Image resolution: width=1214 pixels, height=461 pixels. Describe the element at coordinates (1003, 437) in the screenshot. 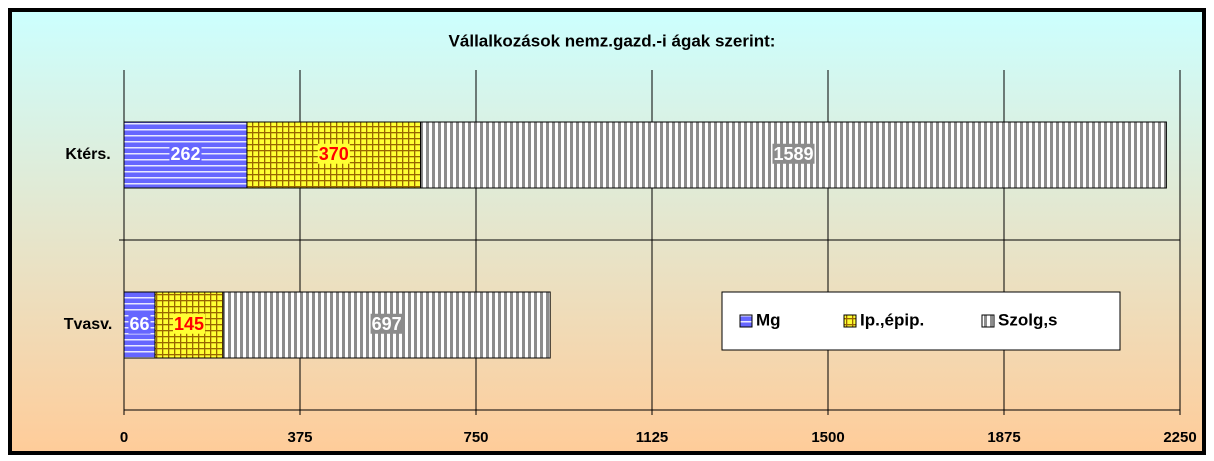

I see `x-tick-label: 1875` at that location.